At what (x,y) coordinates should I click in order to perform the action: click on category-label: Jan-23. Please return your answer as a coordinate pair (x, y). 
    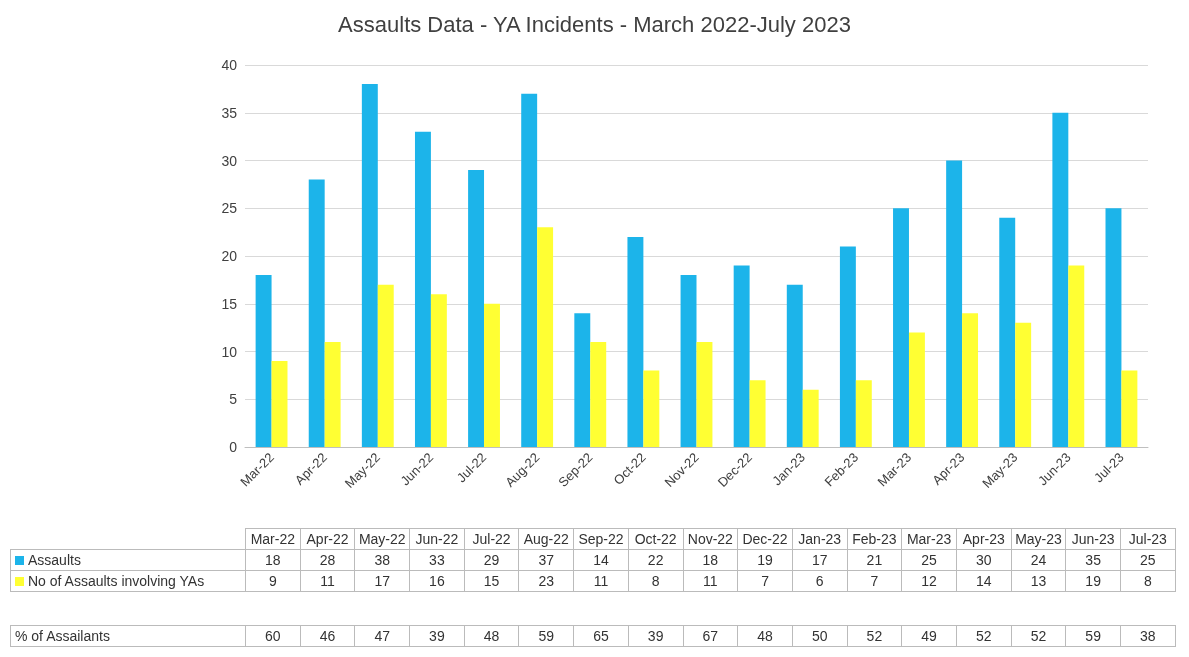
    Looking at the image, I should click on (820, 539).